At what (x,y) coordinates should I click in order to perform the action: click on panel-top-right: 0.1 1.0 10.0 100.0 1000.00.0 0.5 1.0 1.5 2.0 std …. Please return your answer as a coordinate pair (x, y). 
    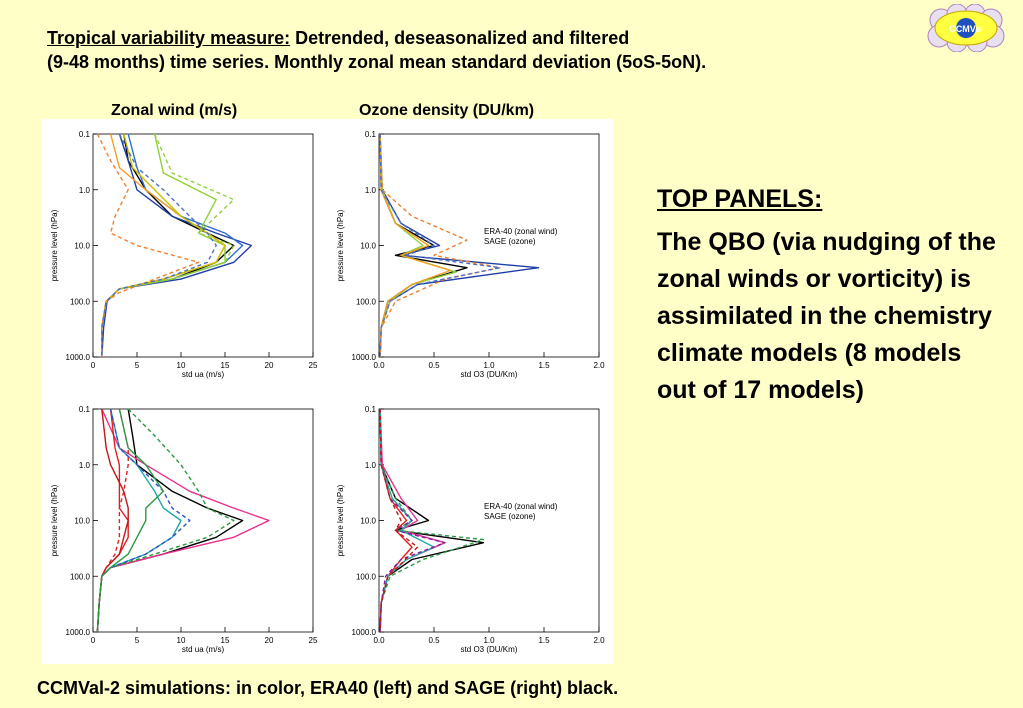
    Looking at the image, I should click on (470, 254).